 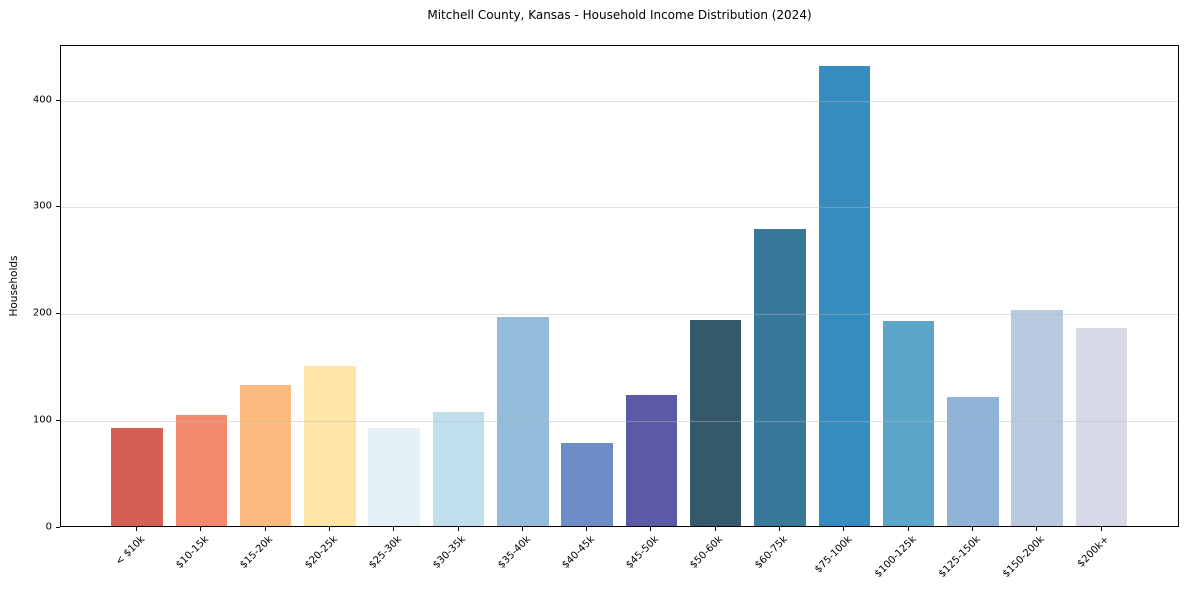 I want to click on bar-45-50k, so click(x=651, y=460).